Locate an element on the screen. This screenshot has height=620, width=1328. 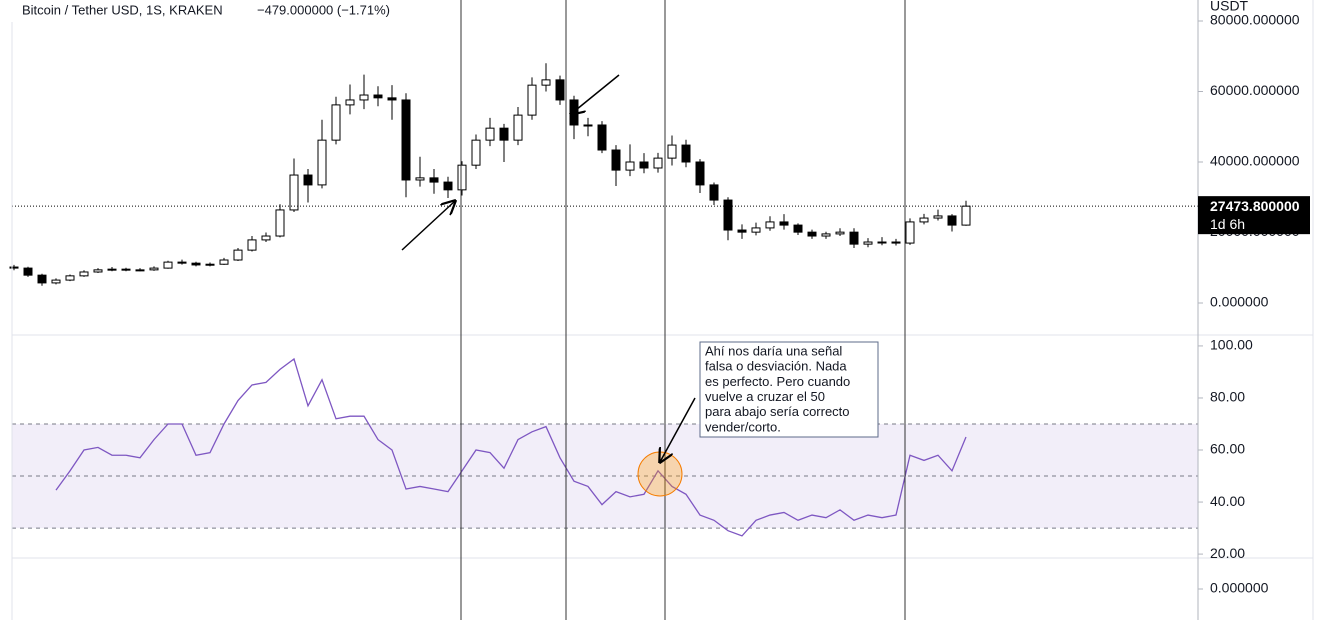
price-label-bg is located at coordinates (1254, 215).